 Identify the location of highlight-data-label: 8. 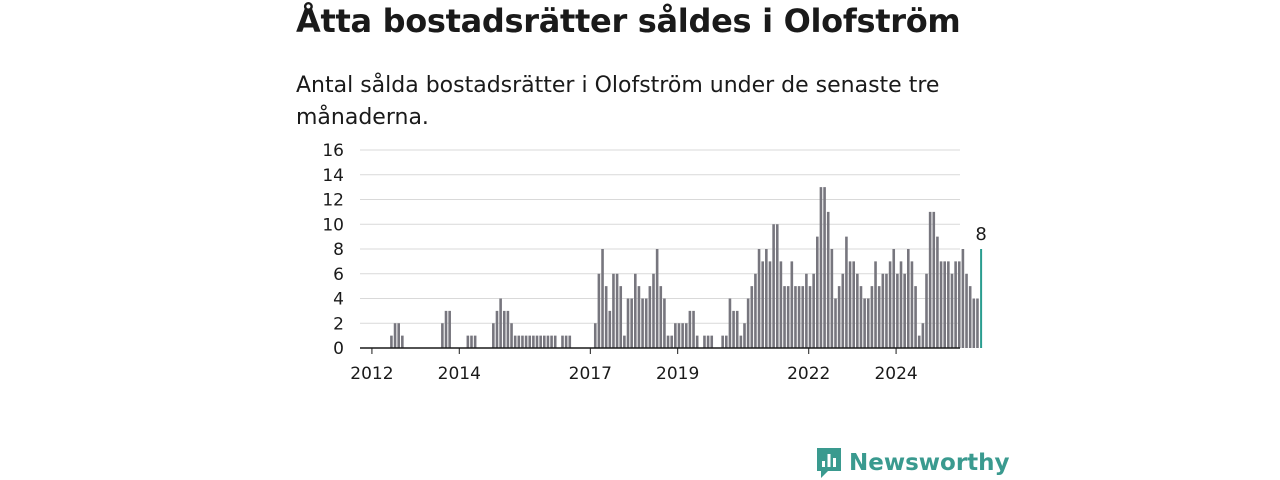
(980, 234).